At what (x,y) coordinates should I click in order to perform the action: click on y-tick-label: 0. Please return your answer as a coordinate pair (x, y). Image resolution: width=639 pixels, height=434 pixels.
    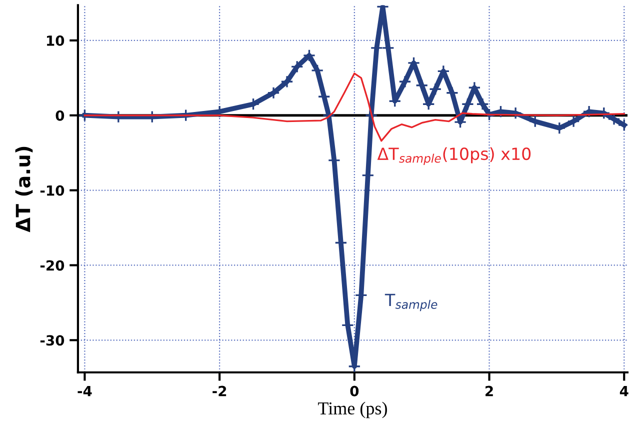
    Looking at the image, I should click on (60, 115).